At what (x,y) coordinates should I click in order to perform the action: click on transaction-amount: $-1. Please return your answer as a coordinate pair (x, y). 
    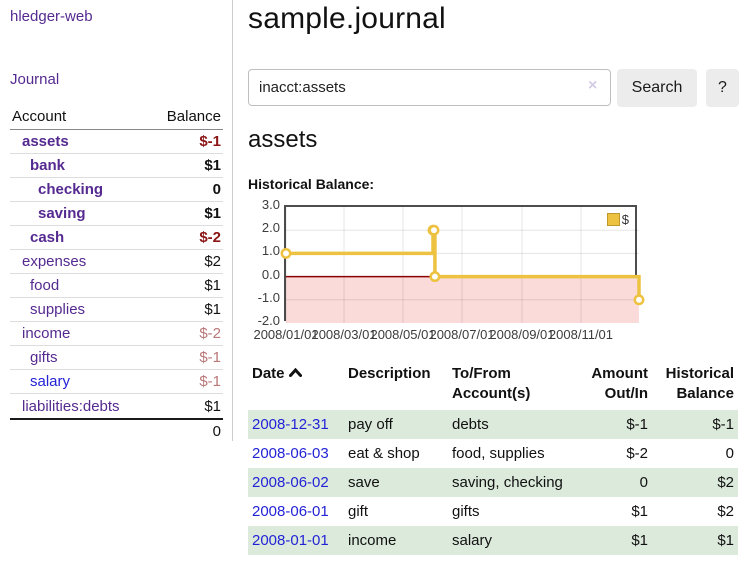
    Looking at the image, I should click on (616, 424).